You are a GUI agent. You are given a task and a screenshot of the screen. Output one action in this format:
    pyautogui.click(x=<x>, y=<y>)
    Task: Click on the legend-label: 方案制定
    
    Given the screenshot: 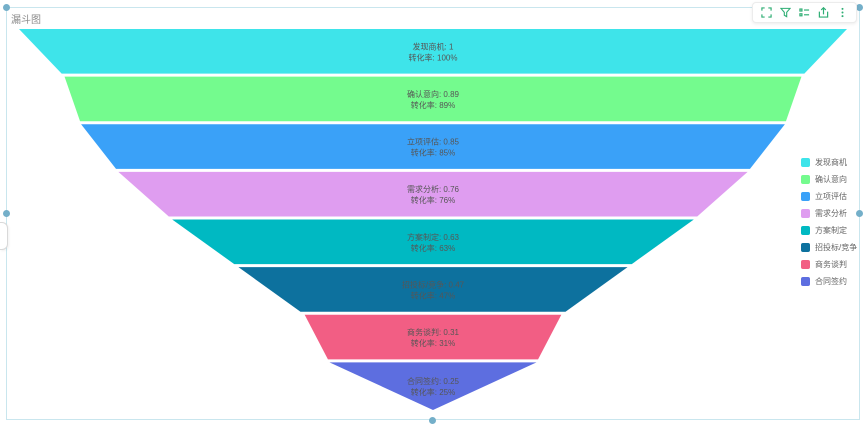 What is the action you would take?
    pyautogui.click(x=831, y=230)
    